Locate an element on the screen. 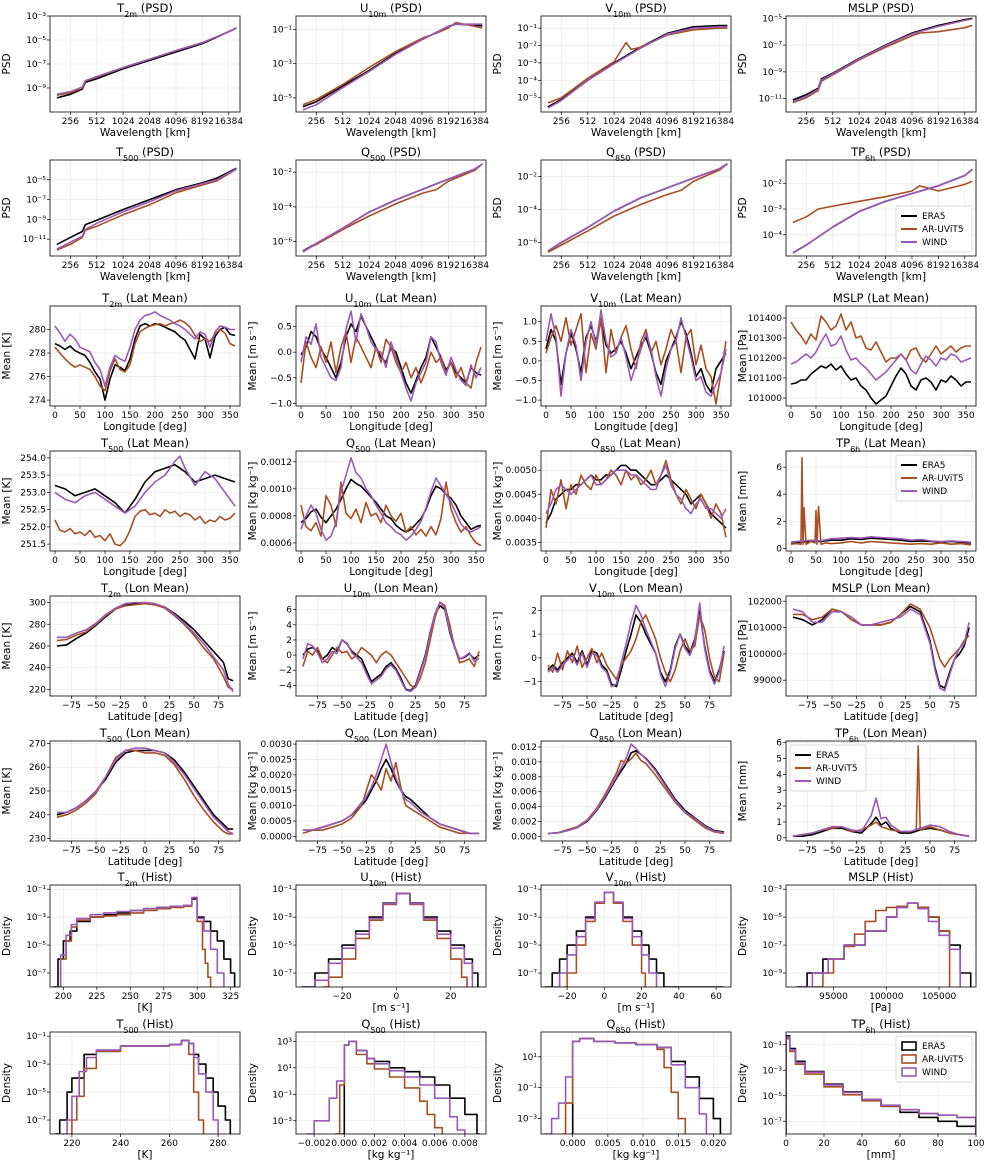 The image size is (986, 1165). y-tick-label: 0.010 is located at coordinates (524, 763).